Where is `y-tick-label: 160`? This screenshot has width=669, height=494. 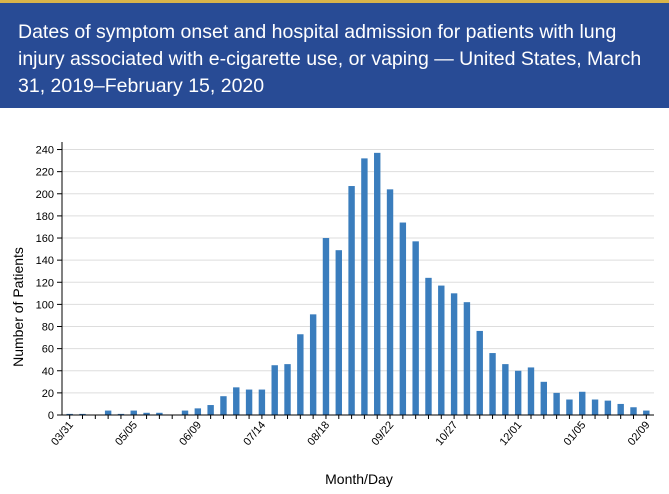
y-tick-label: 160 is located at coordinates (45, 239).